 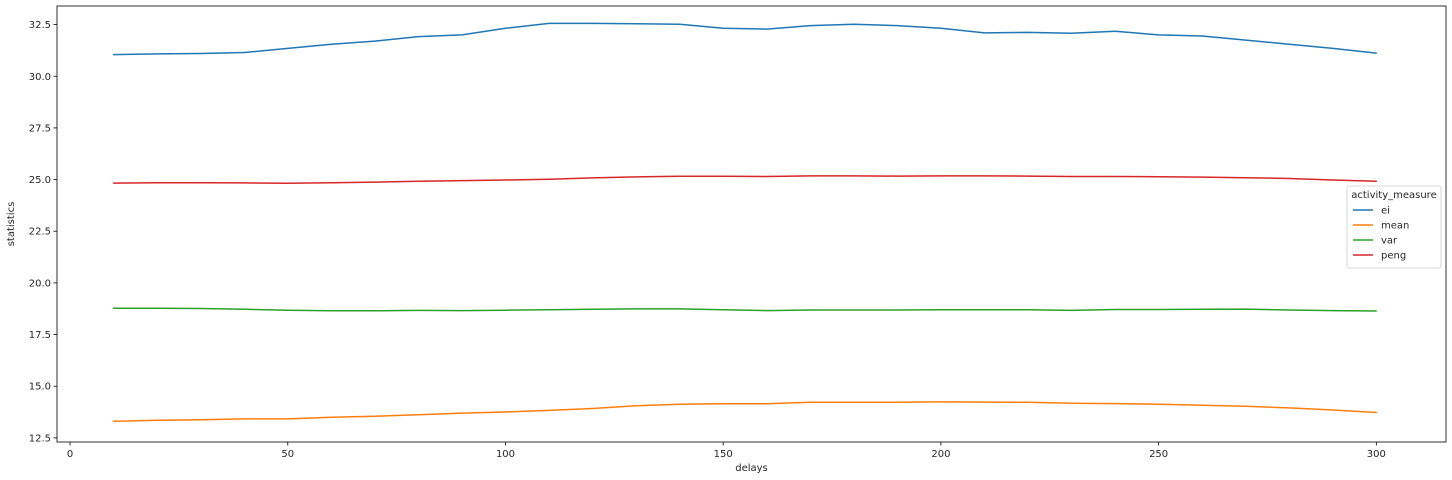 I want to click on series-line-mean, so click(x=745, y=412).